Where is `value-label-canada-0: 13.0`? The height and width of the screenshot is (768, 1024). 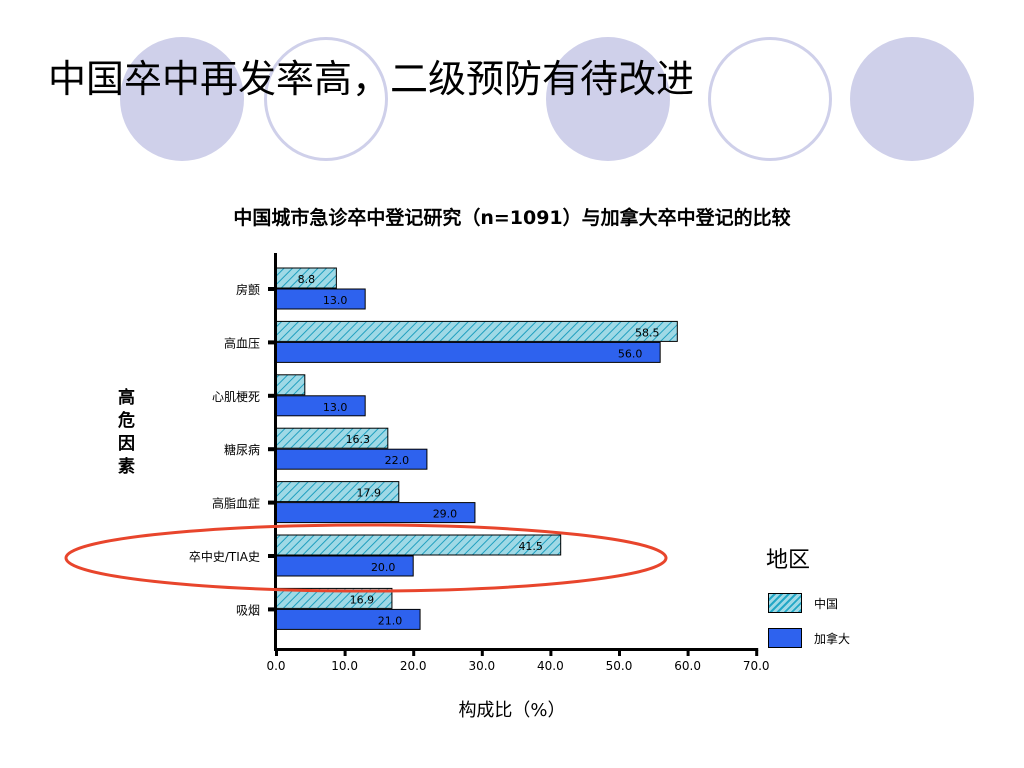 value-label-canada-0: 13.0 is located at coordinates (335, 300).